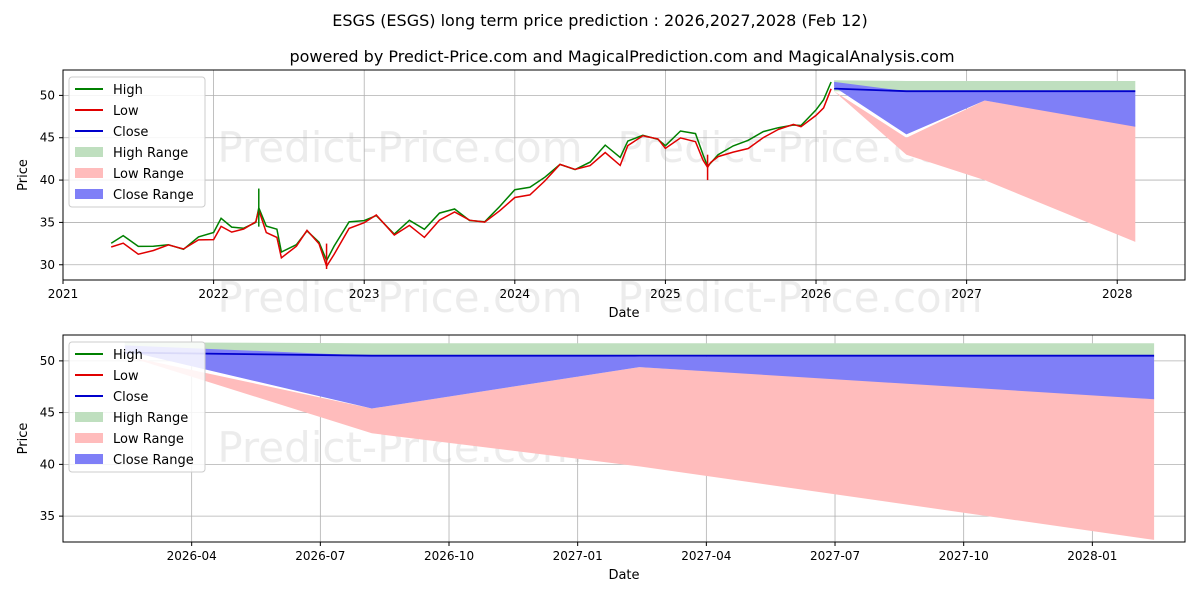  What do you see at coordinates (47, 95) in the screenshot?
I see `top-ytick-label-4: 50` at bounding box center [47, 95].